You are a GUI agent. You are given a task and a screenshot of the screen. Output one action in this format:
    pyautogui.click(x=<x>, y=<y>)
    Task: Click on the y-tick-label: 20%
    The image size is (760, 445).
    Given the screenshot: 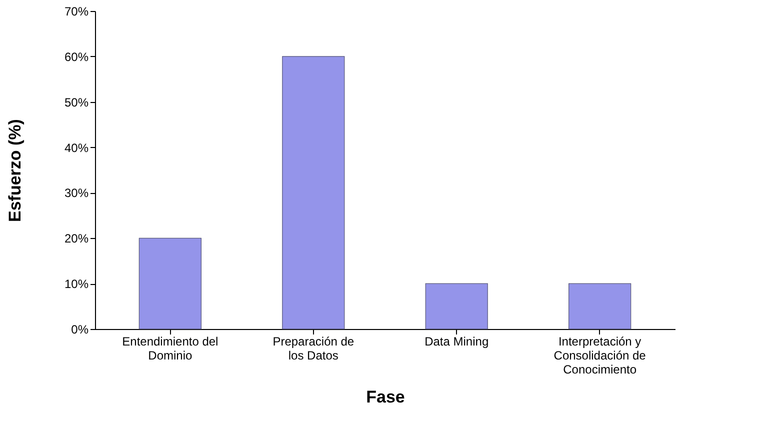 What is the action you would take?
    pyautogui.click(x=76, y=239)
    